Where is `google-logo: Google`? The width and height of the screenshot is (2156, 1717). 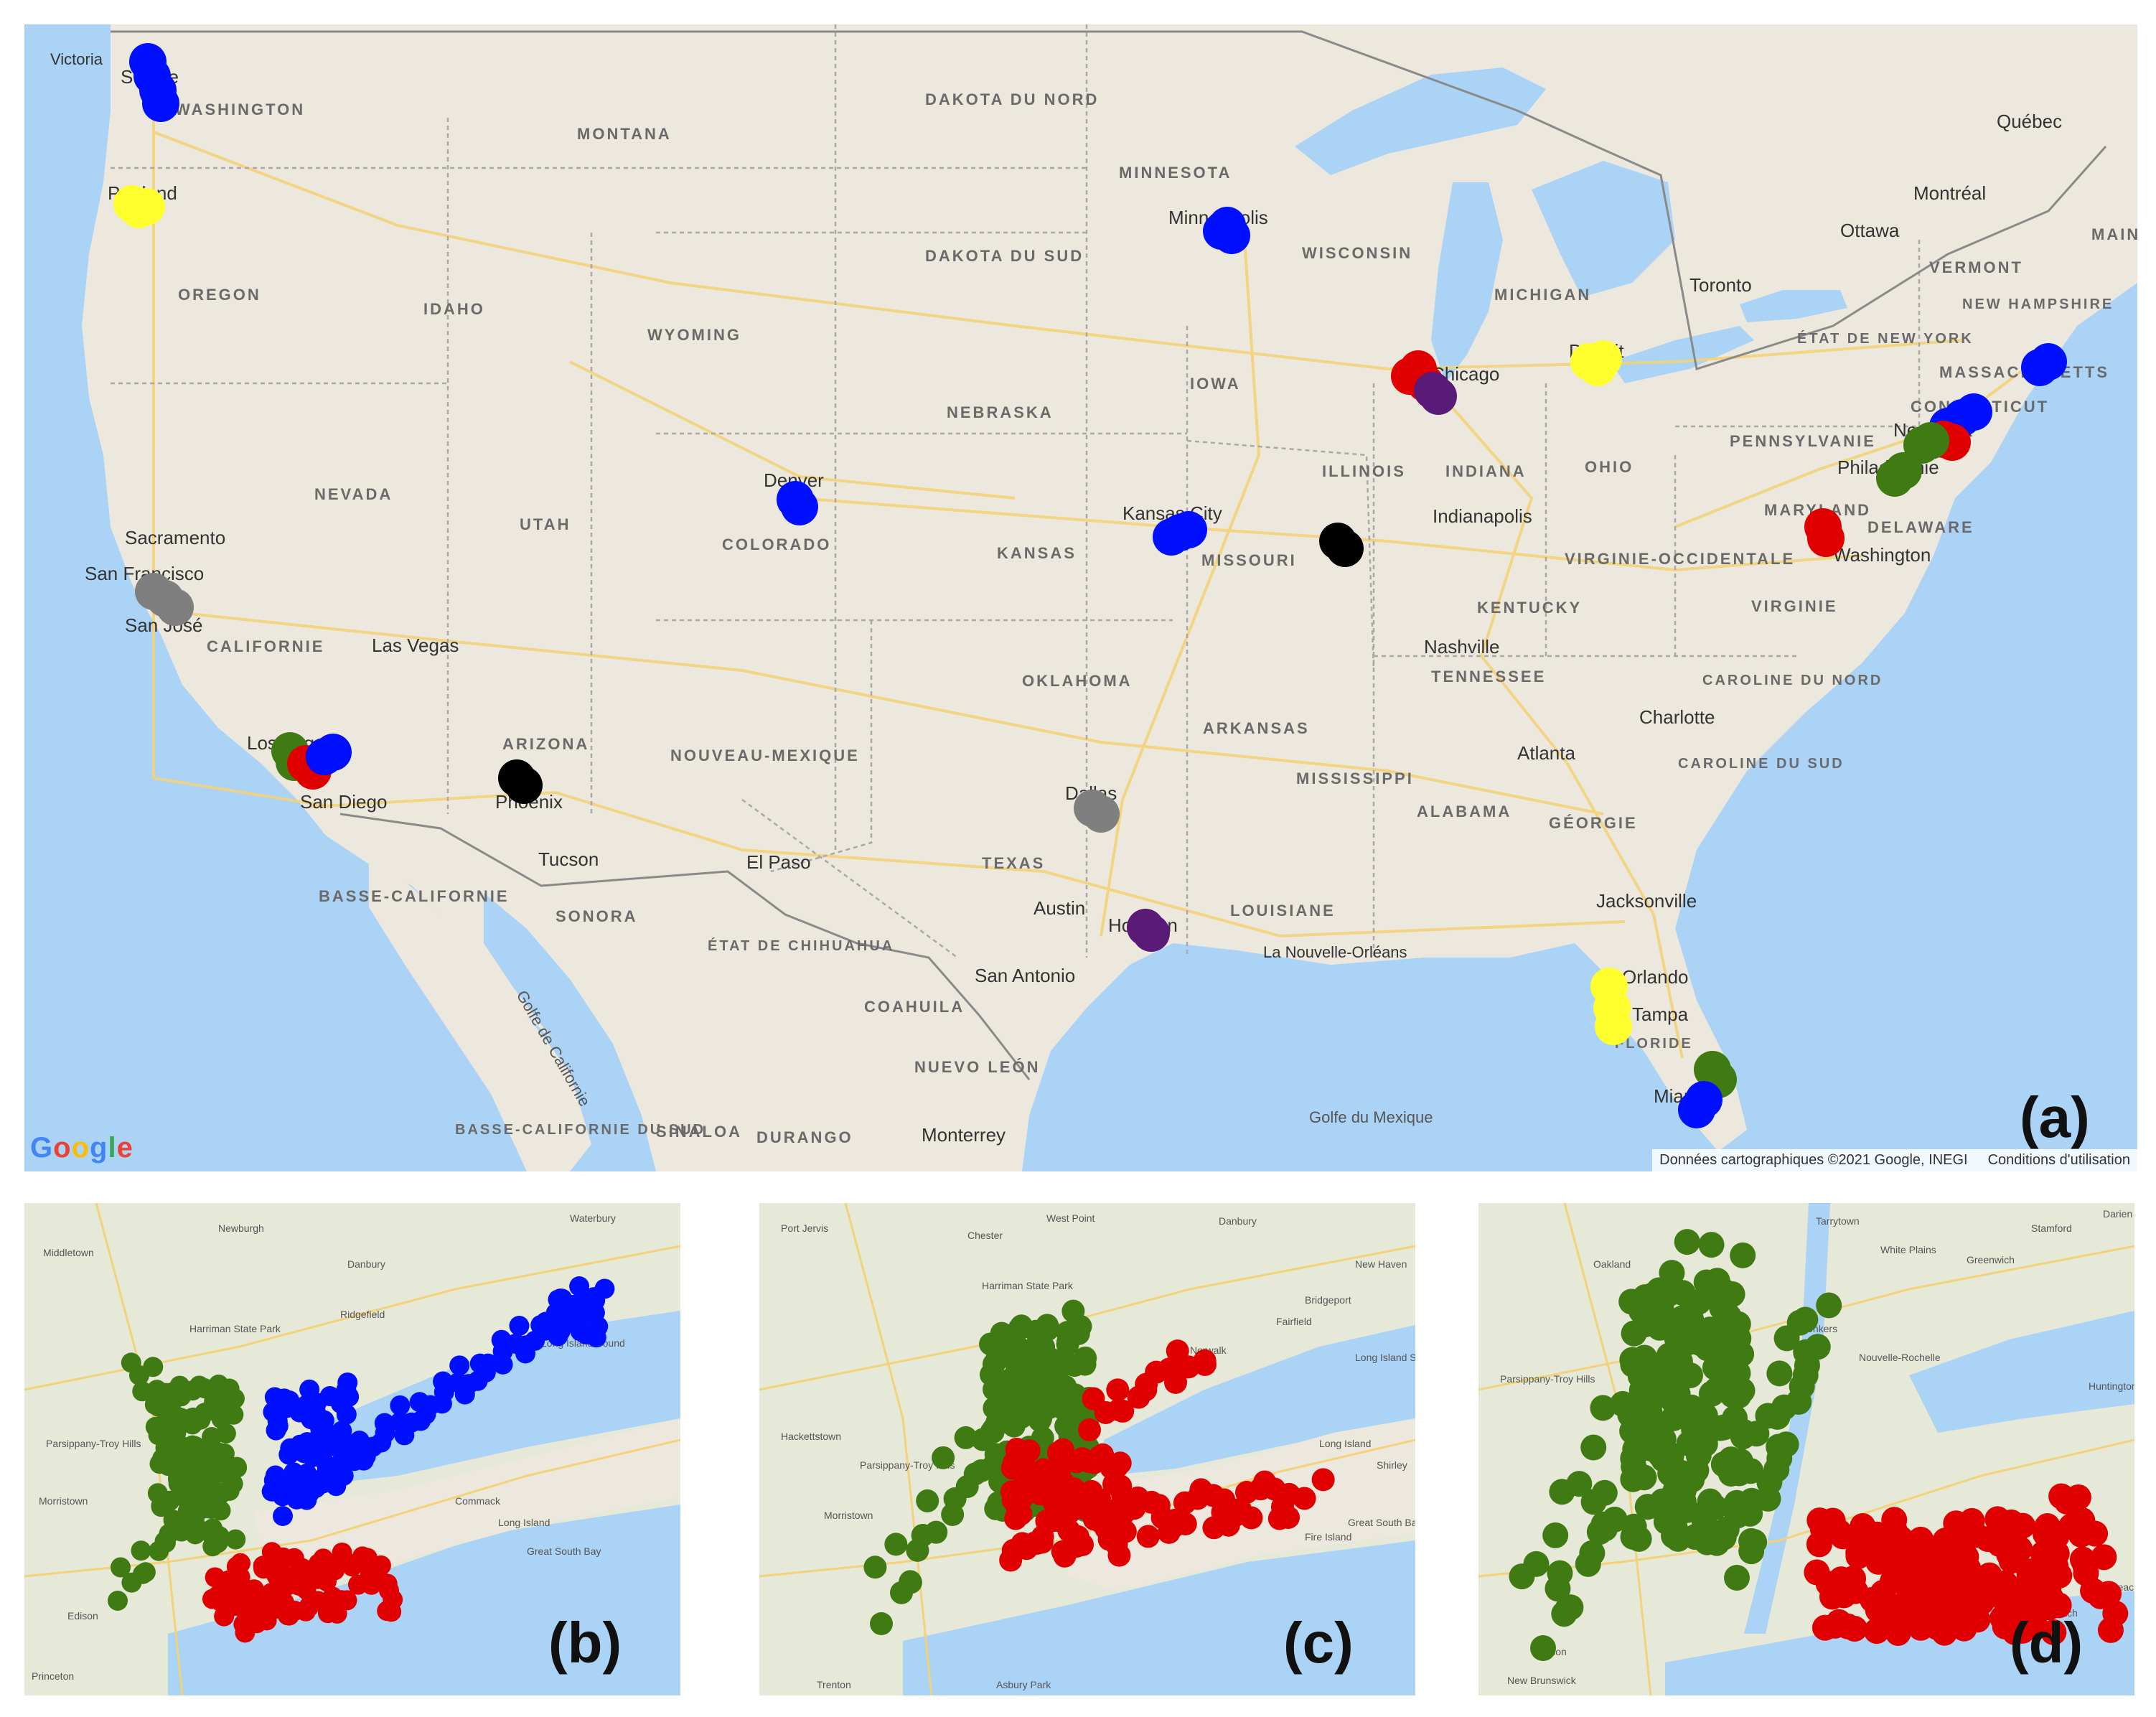
google-logo: Google is located at coordinates (81, 1148).